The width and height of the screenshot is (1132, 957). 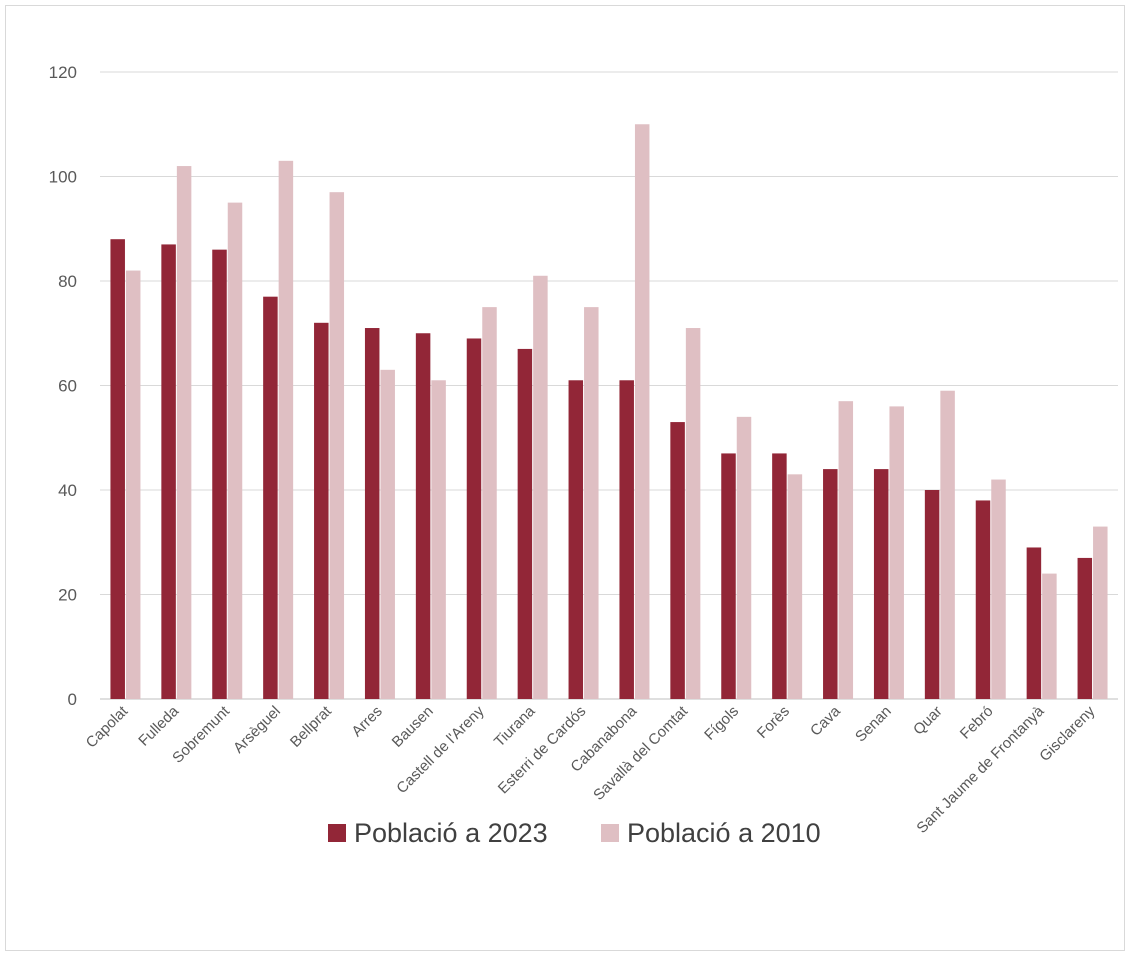 What do you see at coordinates (423, 516) in the screenshot?
I see `bar-bausen-2023` at bounding box center [423, 516].